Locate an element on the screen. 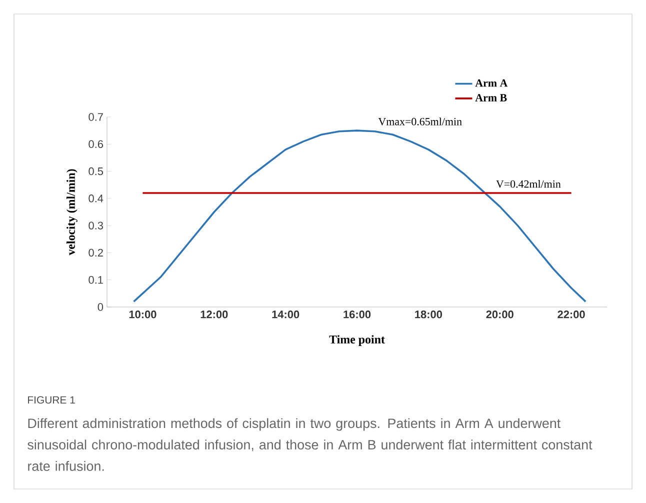  y-tick-label: 0.6 is located at coordinates (95, 144).